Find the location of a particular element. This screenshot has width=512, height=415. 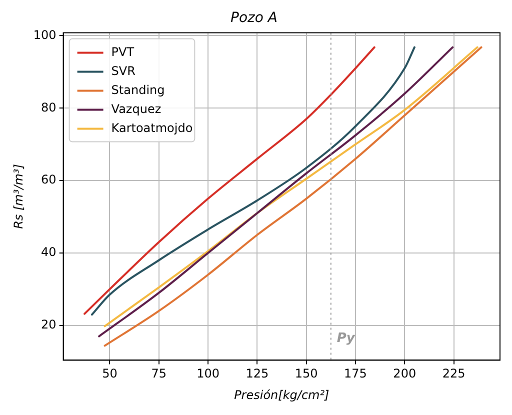

x-axis-title: Presión[kg/cm²] is located at coordinates (282, 395).